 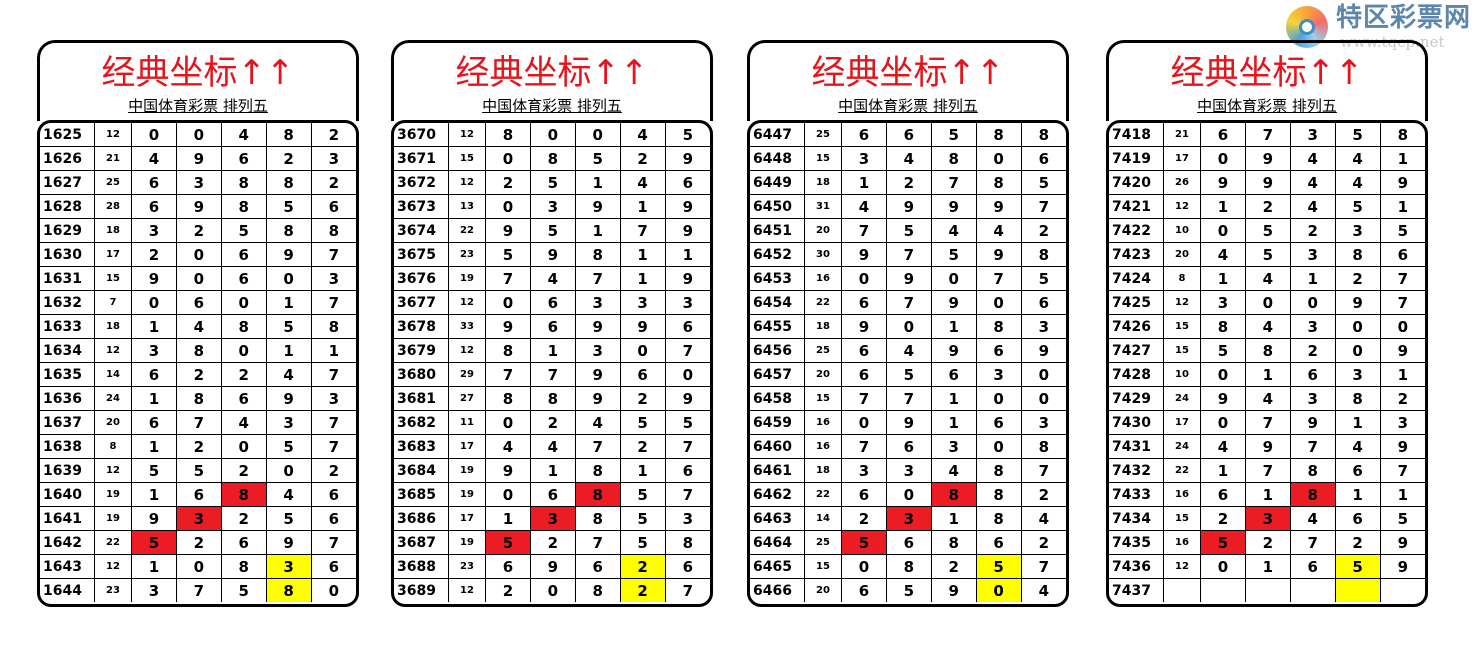 What do you see at coordinates (908, 230) in the screenshot?
I see `table-row: 6451 20 7 5 4 4 2` at bounding box center [908, 230].